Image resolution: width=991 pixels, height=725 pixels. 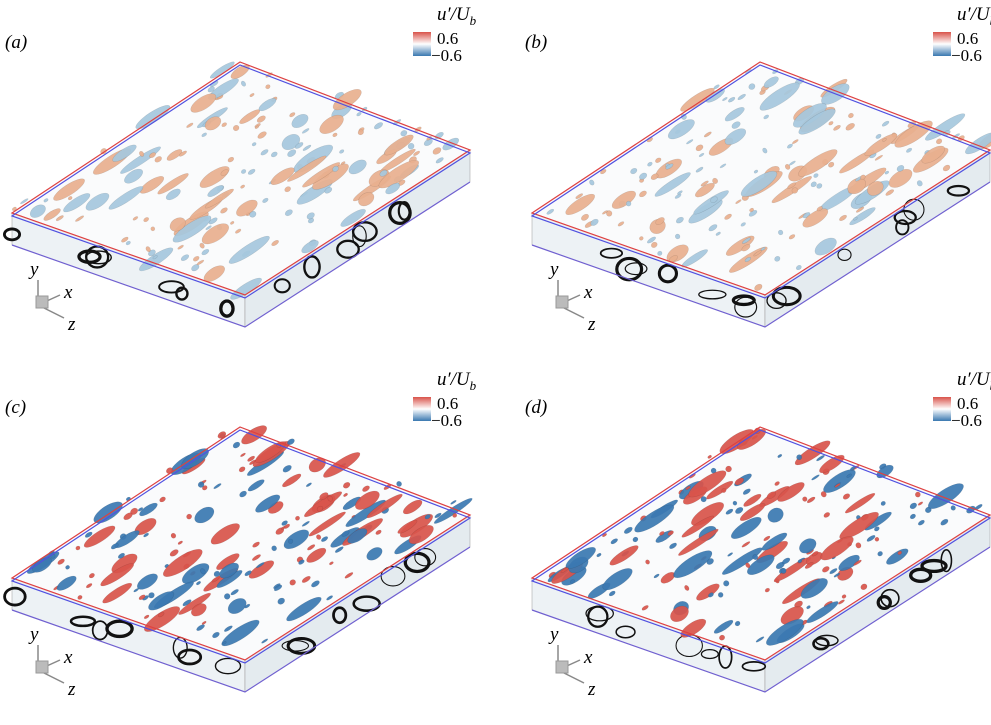 What do you see at coordinates (967, 38) in the screenshot?
I see `legend-max: 0.6` at bounding box center [967, 38].